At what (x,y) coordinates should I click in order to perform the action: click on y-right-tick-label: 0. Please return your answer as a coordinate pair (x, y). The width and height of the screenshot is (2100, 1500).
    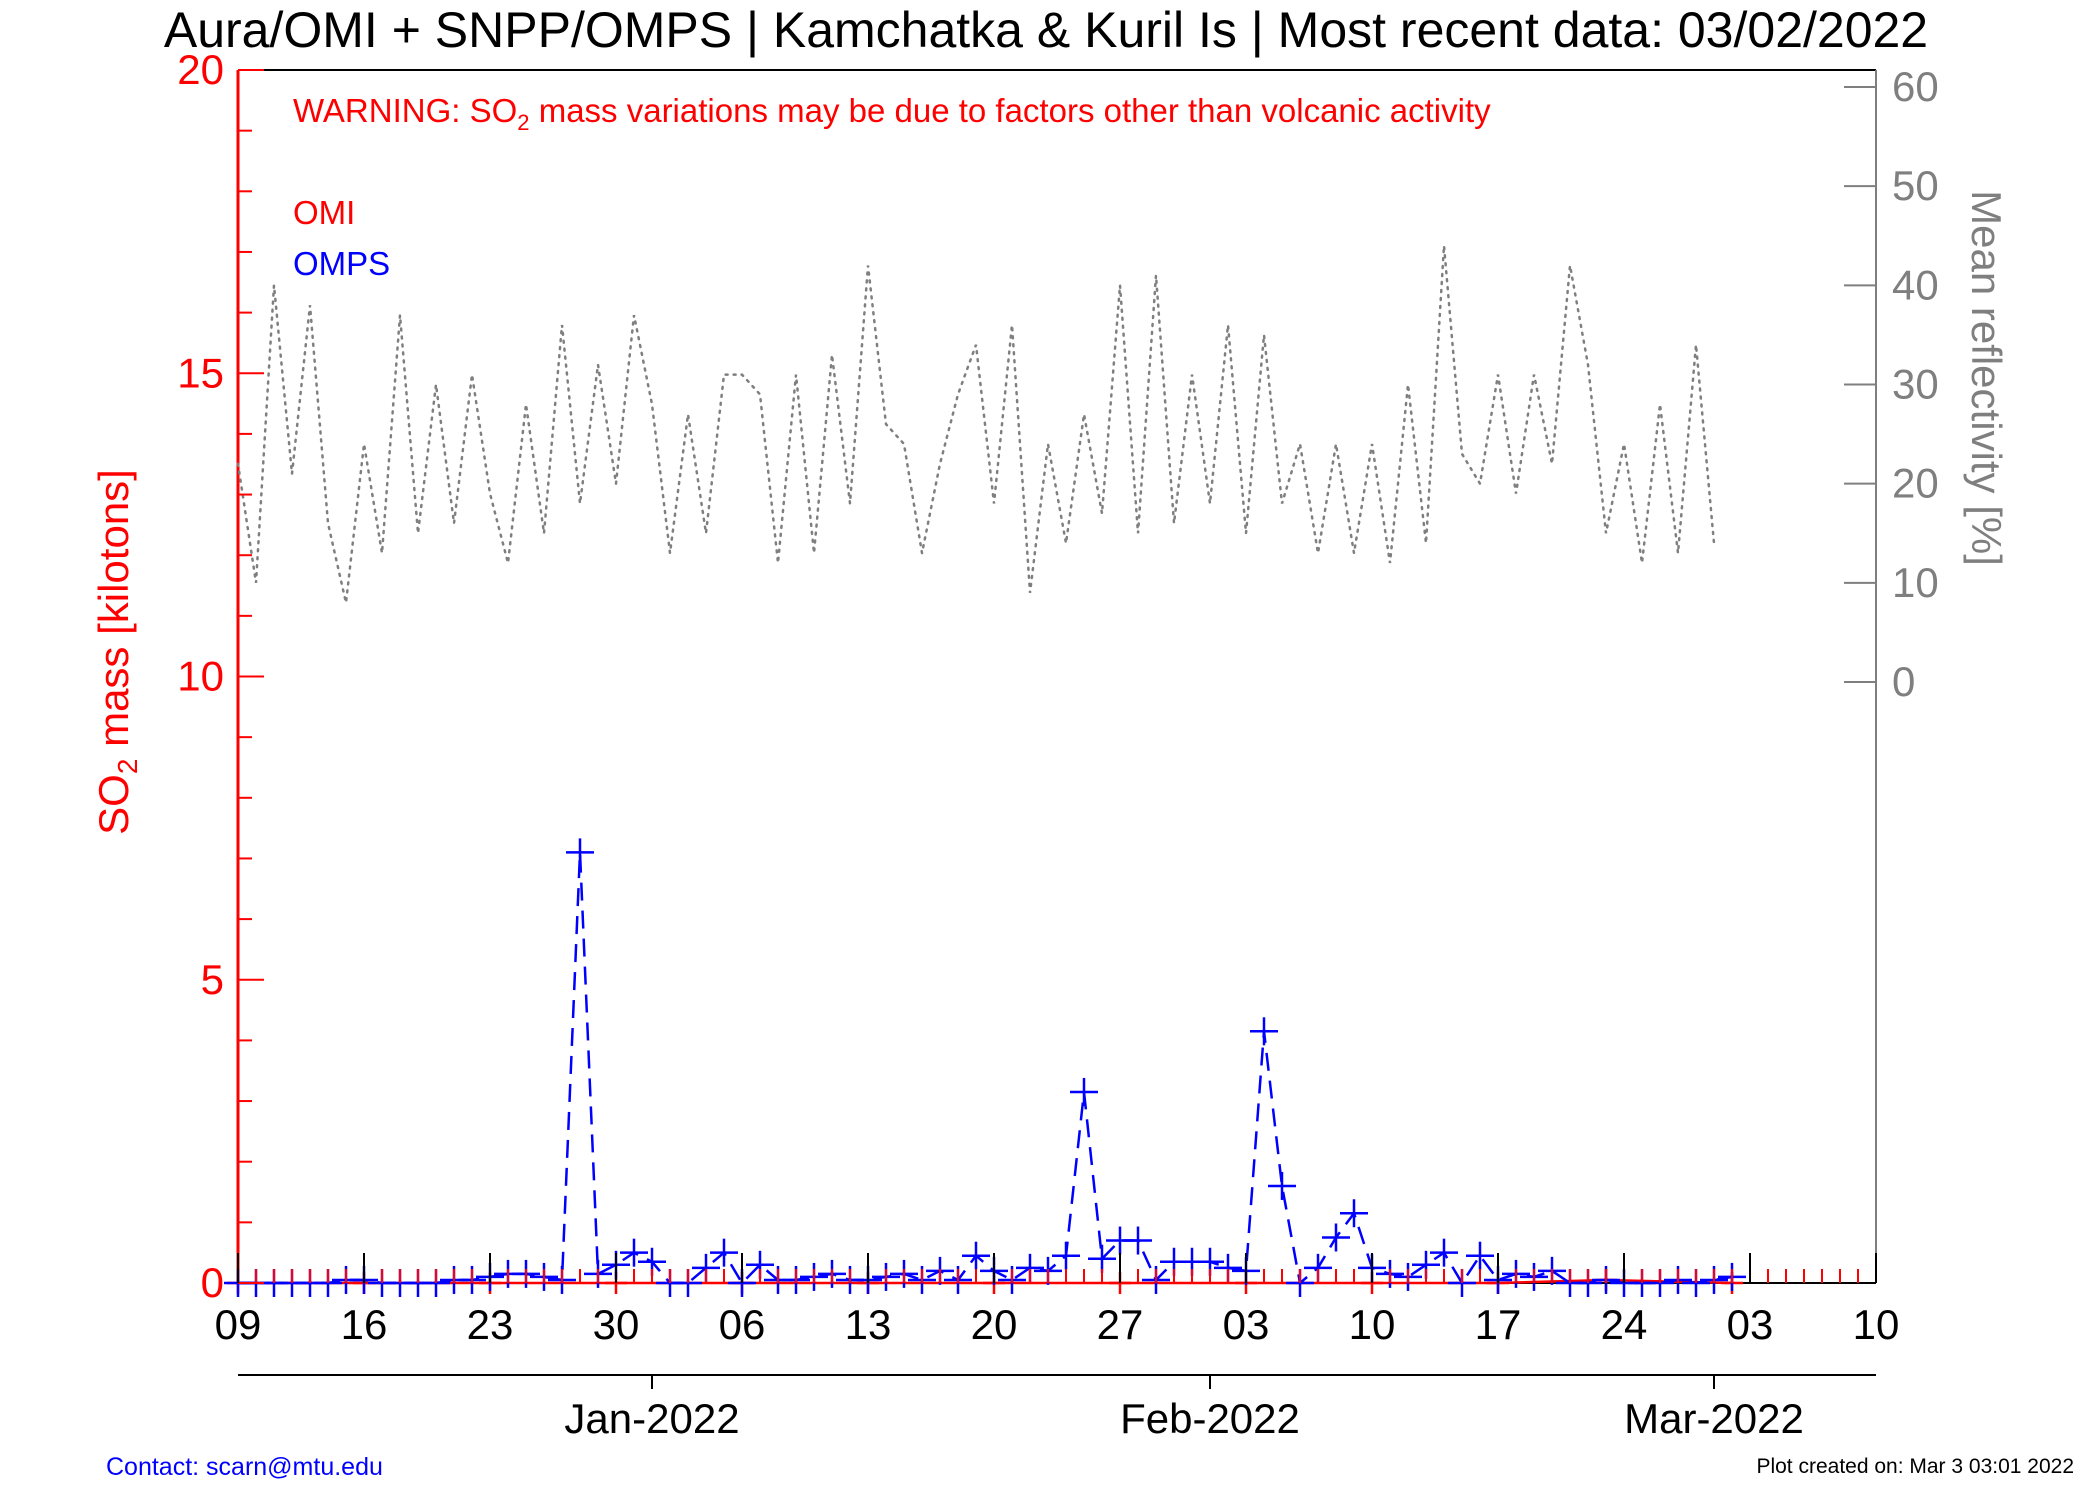
    Looking at the image, I should click on (1903, 681).